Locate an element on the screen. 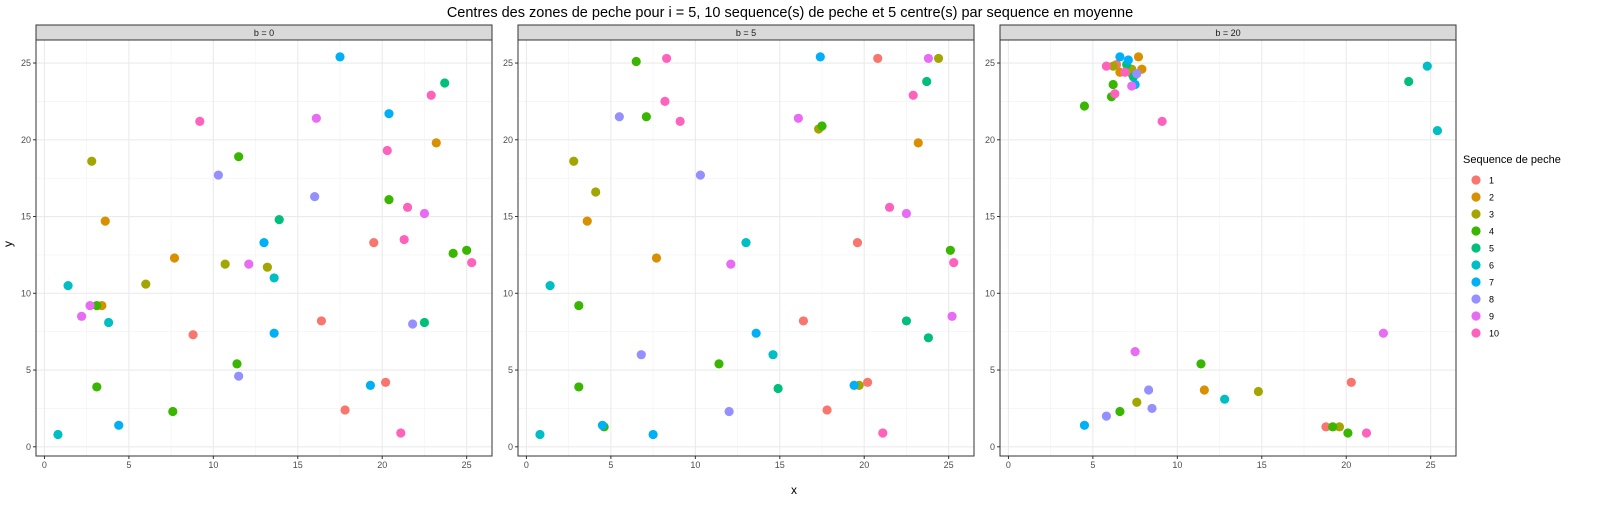  x-axis-label: x is located at coordinates (794, 490).